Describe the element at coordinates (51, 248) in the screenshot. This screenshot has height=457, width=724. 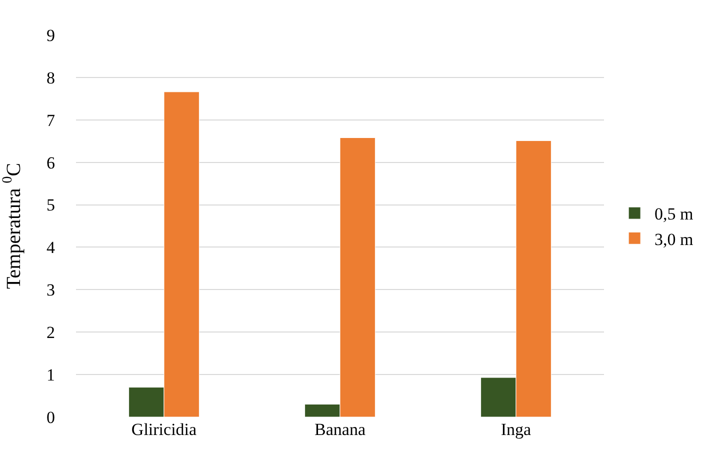
I see `y-tick-label: 4` at that location.